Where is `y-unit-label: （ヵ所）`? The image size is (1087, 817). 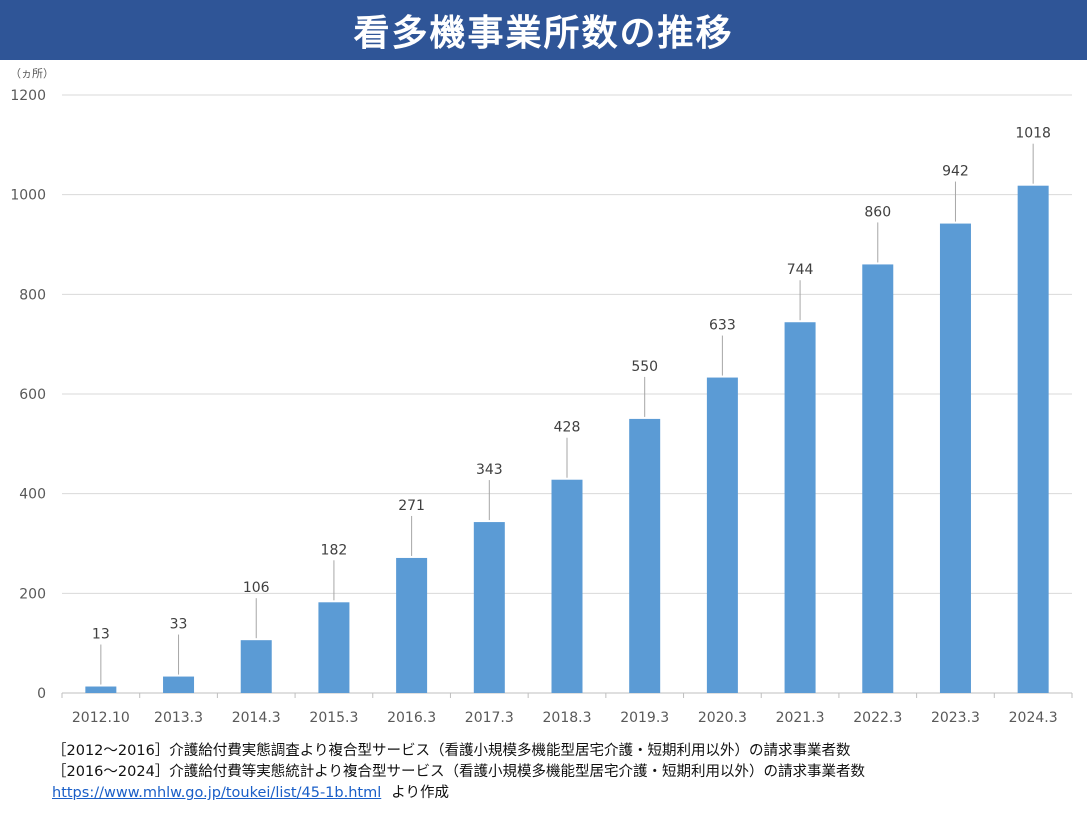
y-unit-label: （ヵ所） is located at coordinates (32, 73).